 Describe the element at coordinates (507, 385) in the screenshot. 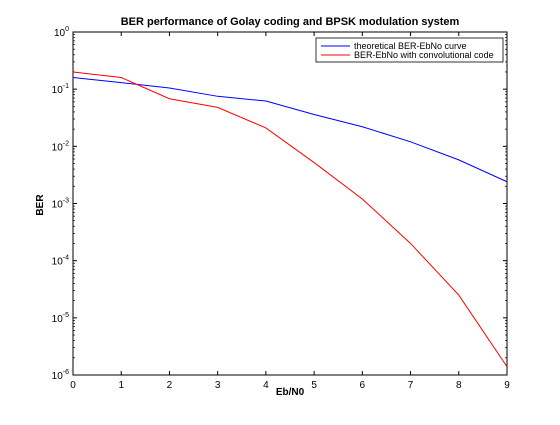

I see `x-tick-label: 9` at that location.